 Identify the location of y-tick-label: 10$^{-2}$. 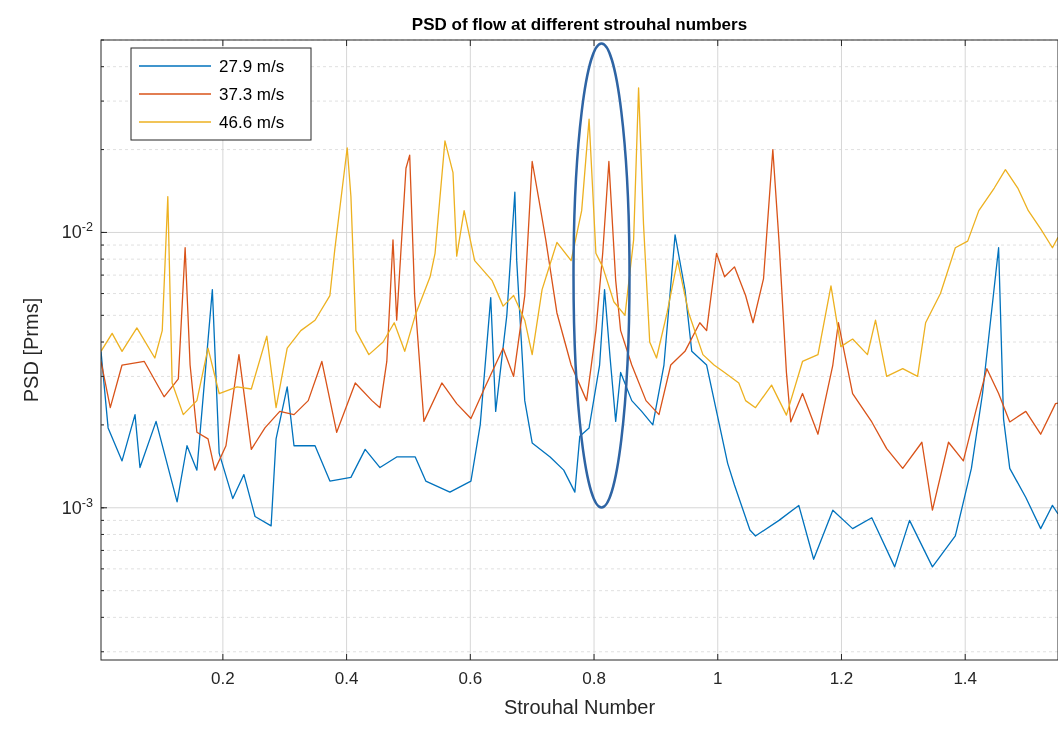
(77, 231).